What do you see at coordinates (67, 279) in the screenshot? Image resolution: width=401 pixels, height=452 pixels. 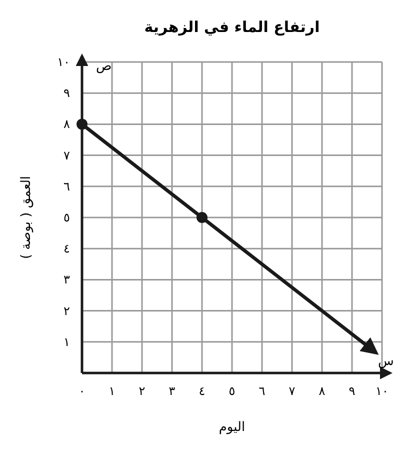 I see `y-tick-label: ٣` at bounding box center [67, 279].